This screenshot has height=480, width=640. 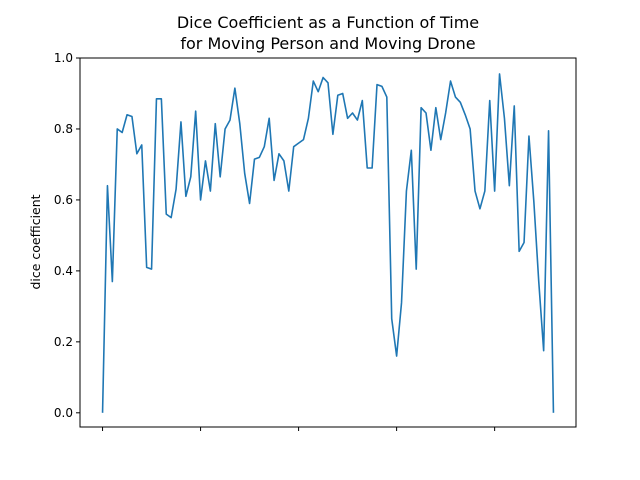 What do you see at coordinates (327, 43) in the screenshot?
I see `chart-title-line-2: for Moving Person and Moving Drone` at bounding box center [327, 43].